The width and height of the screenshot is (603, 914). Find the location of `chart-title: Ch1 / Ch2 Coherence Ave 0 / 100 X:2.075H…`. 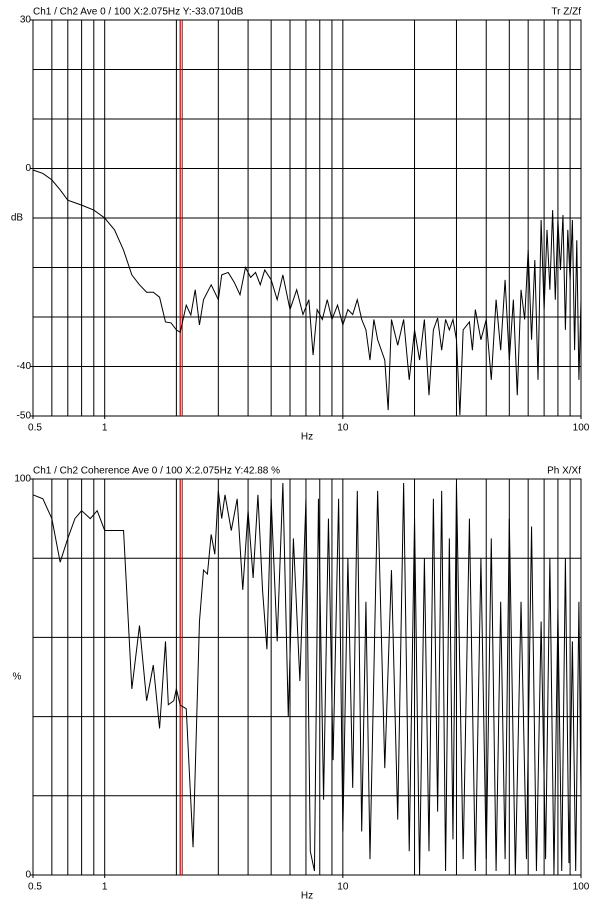

chart-title: Ch1 / Ch2 Coherence Ave 0 / 100 X:2.075H… is located at coordinates (156, 471).